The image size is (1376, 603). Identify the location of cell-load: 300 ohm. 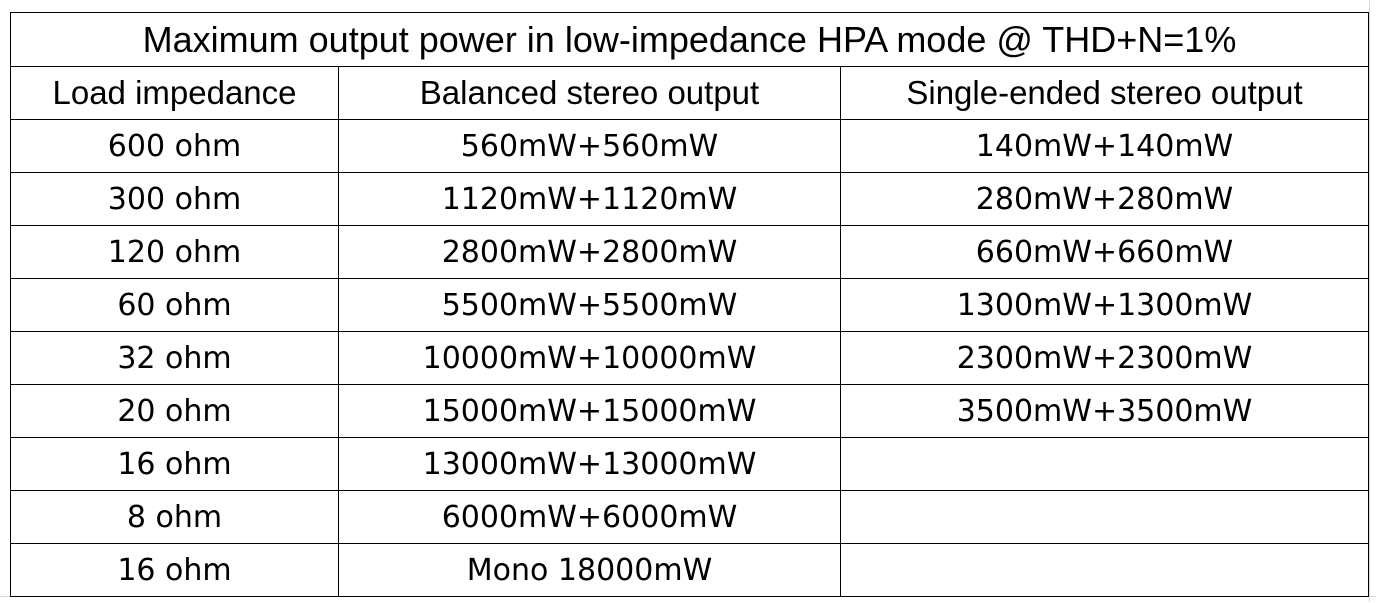
(174, 199).